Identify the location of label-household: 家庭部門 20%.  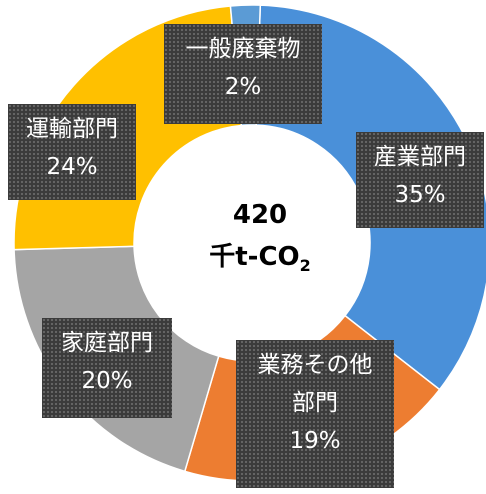
(107, 368).